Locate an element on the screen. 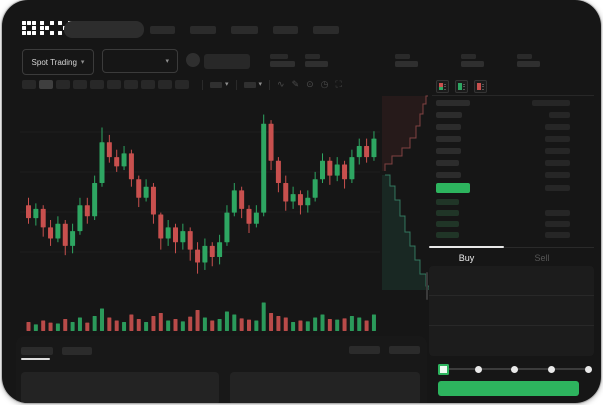 The image size is (603, 405). sell-tab-label: Sell is located at coordinates (542, 258).